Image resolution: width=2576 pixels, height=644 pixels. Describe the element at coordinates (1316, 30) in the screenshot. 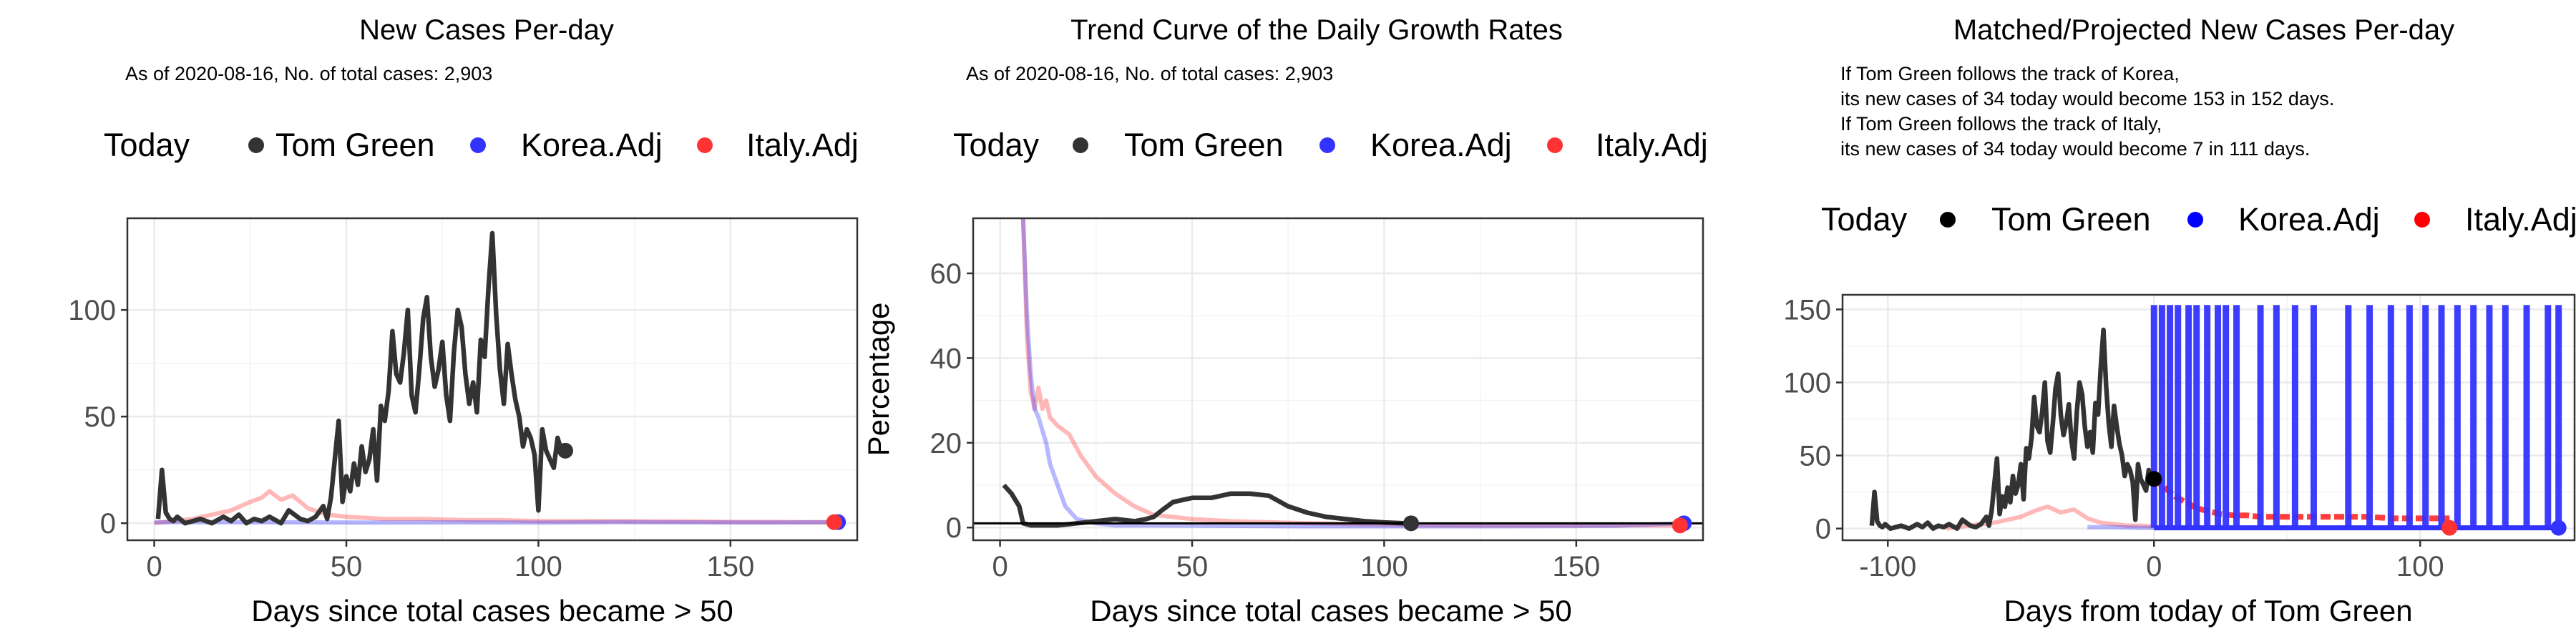

I see `chart-title: Trend Curve of the Daily Growth Rates` at that location.